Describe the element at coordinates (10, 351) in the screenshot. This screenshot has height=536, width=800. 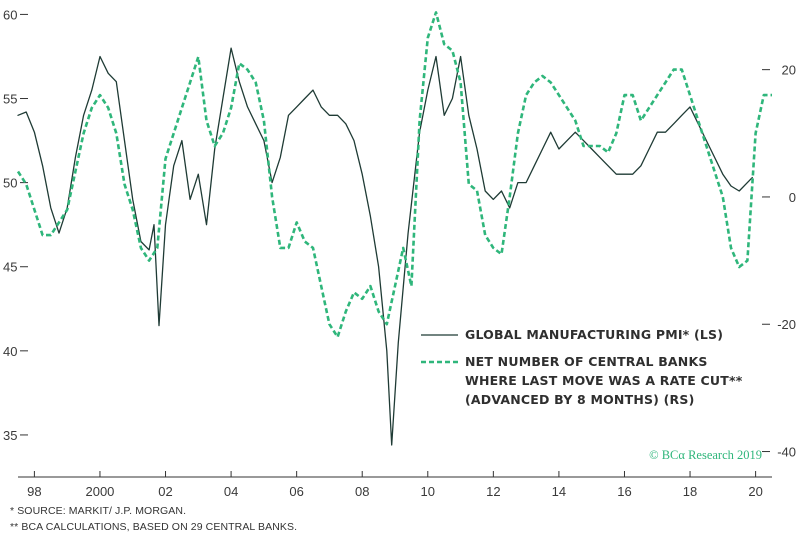
I see `left-tick-label: 40` at that location.